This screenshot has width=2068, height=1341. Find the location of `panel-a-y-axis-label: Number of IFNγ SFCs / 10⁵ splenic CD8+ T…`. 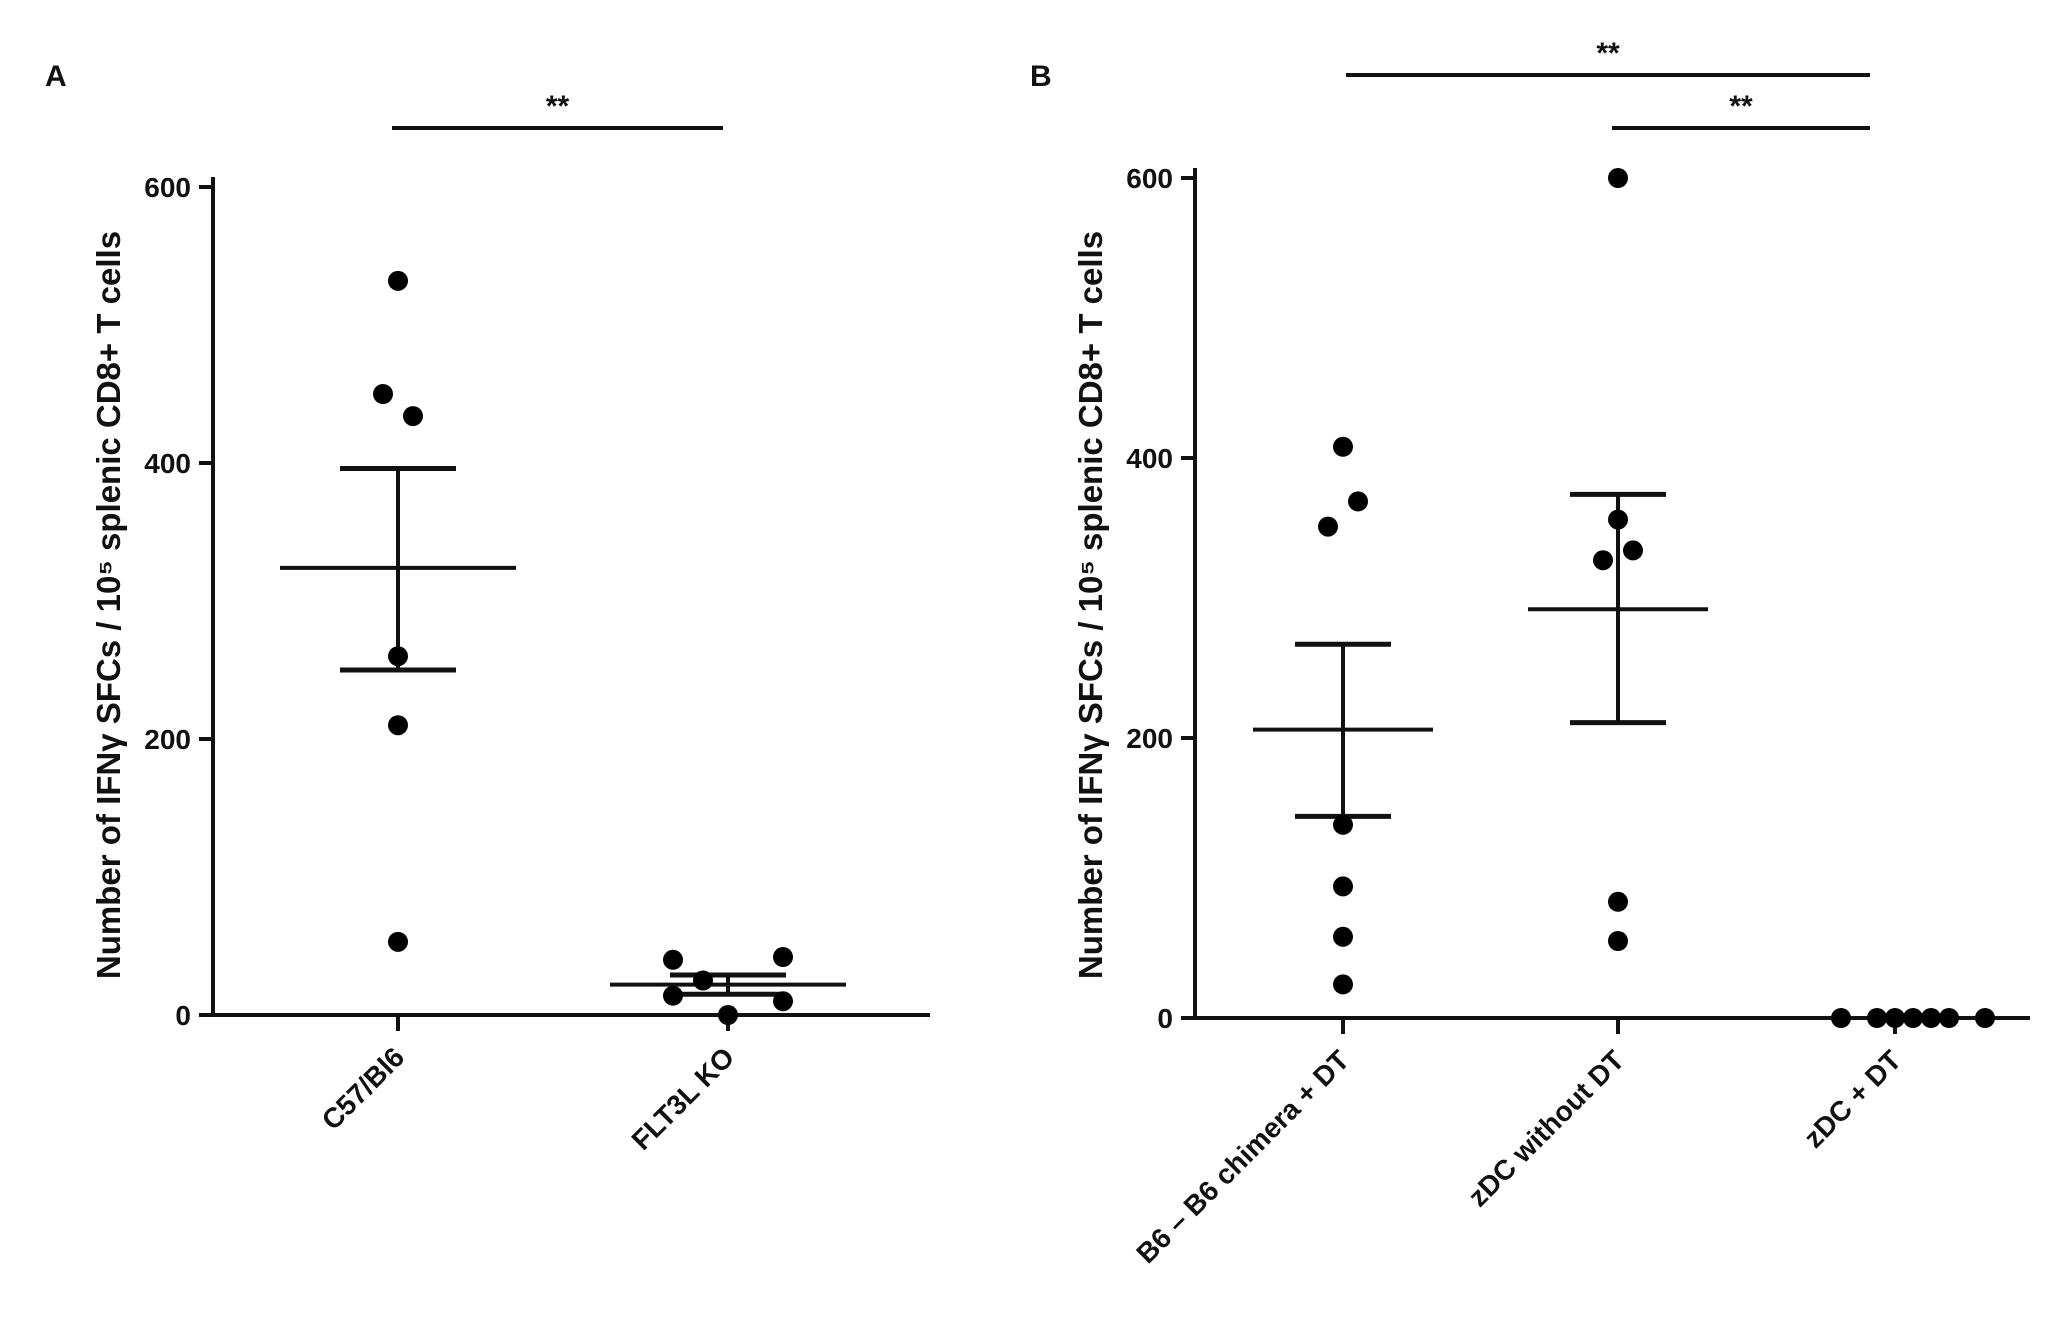

panel-a-y-axis-label: Number of IFNγ SFCs / 10⁵ splenic CD8+ T… is located at coordinates (108, 605).